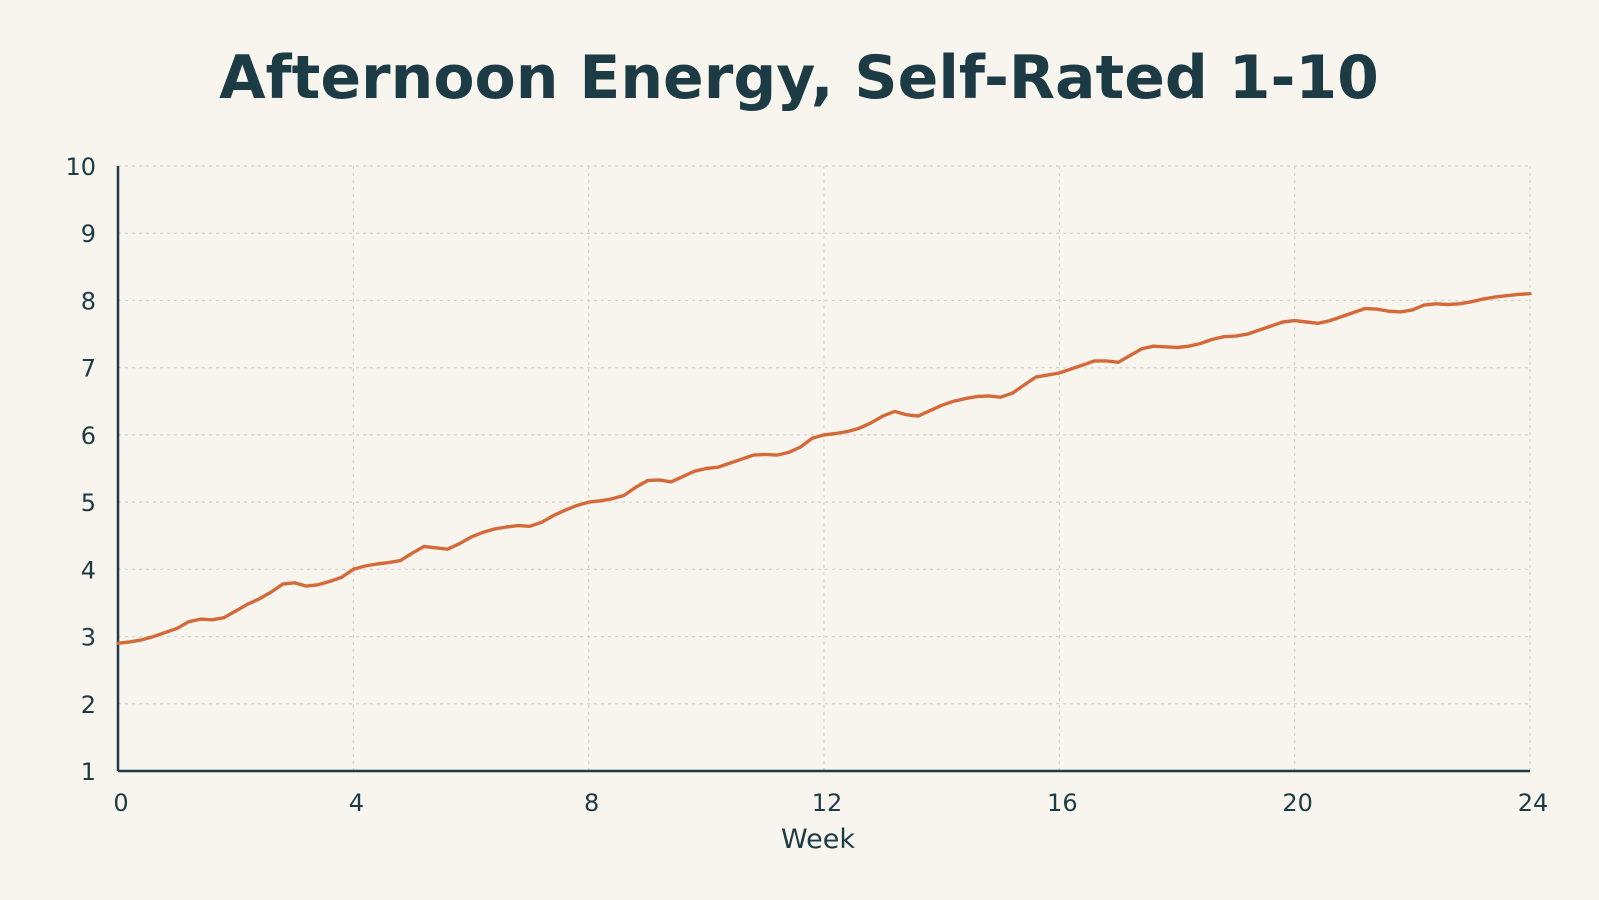  Describe the element at coordinates (1533, 803) in the screenshot. I see `x-tick-label: 24` at that location.